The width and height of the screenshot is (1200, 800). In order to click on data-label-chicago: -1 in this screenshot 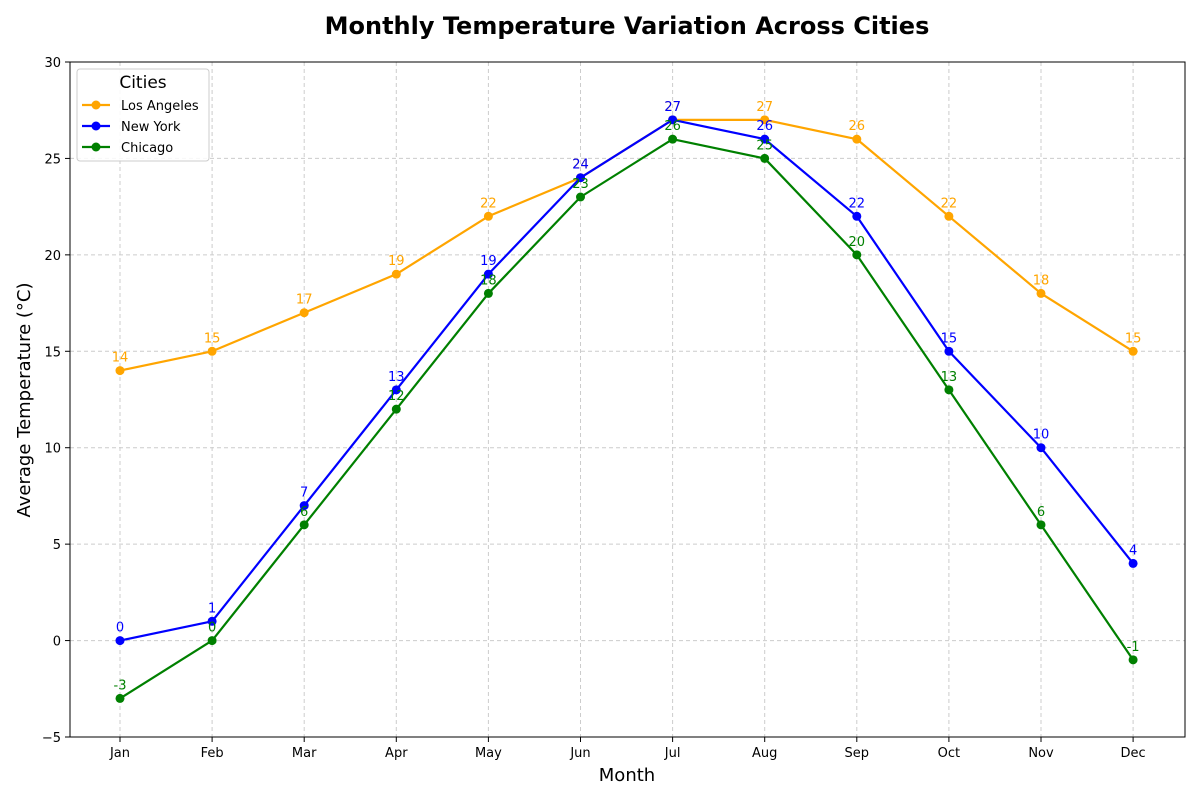, I will do `click(1133, 647)`.